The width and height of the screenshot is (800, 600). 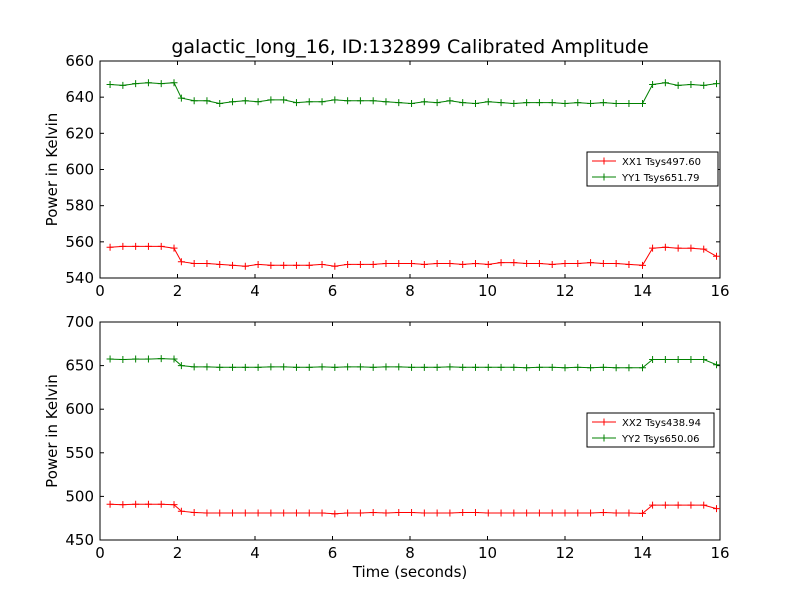 What do you see at coordinates (79, 242) in the screenshot?
I see `y-tick-label: 560` at bounding box center [79, 242].